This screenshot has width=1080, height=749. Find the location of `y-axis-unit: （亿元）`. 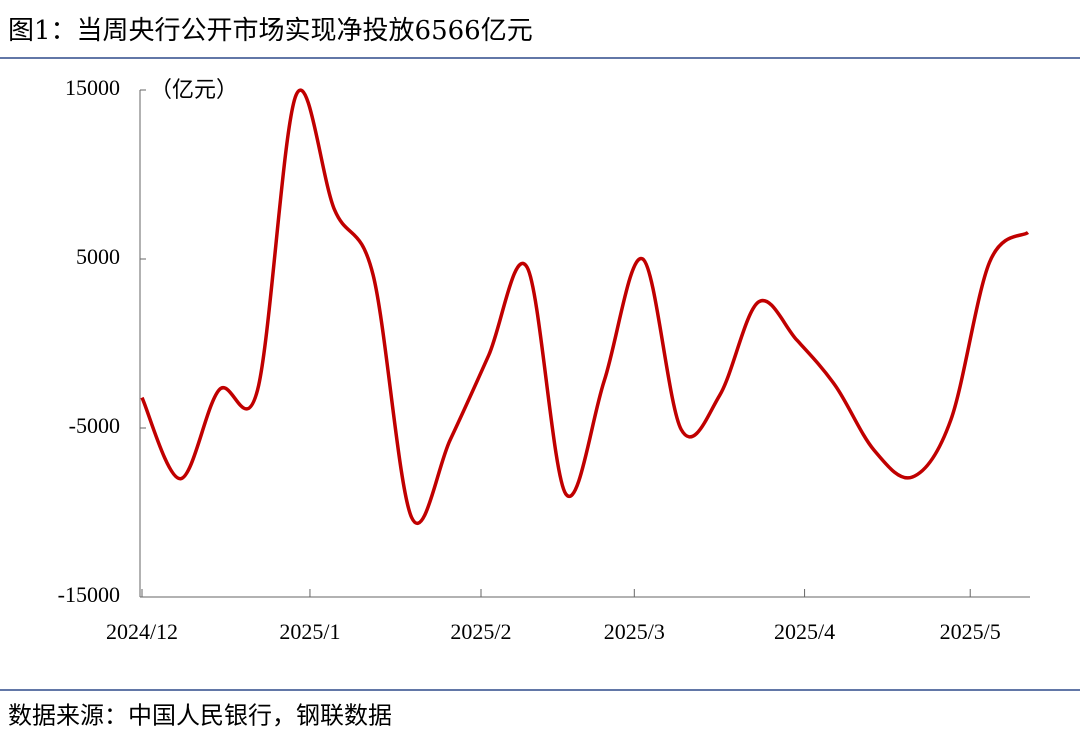

y-axis-unit: （亿元） is located at coordinates (194, 90).